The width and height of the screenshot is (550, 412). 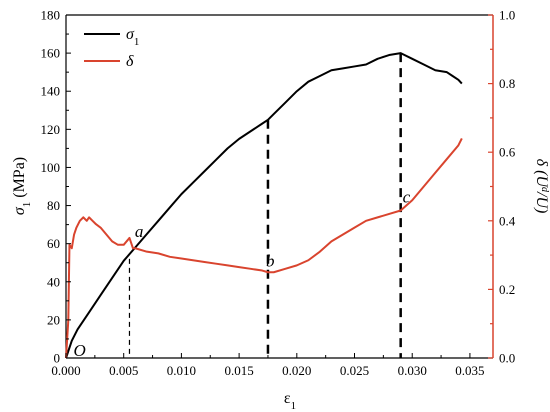 What do you see at coordinates (53, 319) in the screenshot?
I see `y-left-tick-label: 20` at bounding box center [53, 319].